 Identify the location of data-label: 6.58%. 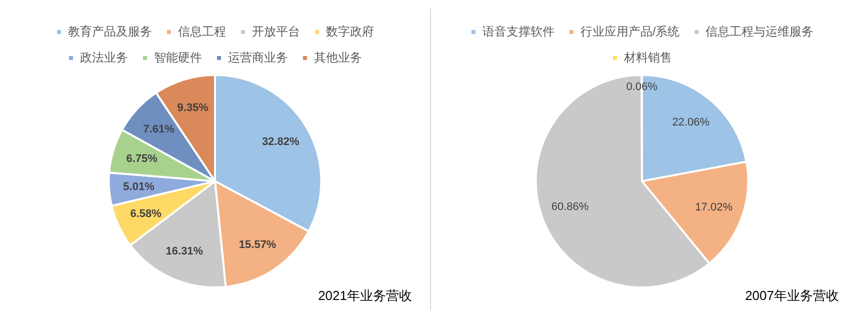
(146, 214).